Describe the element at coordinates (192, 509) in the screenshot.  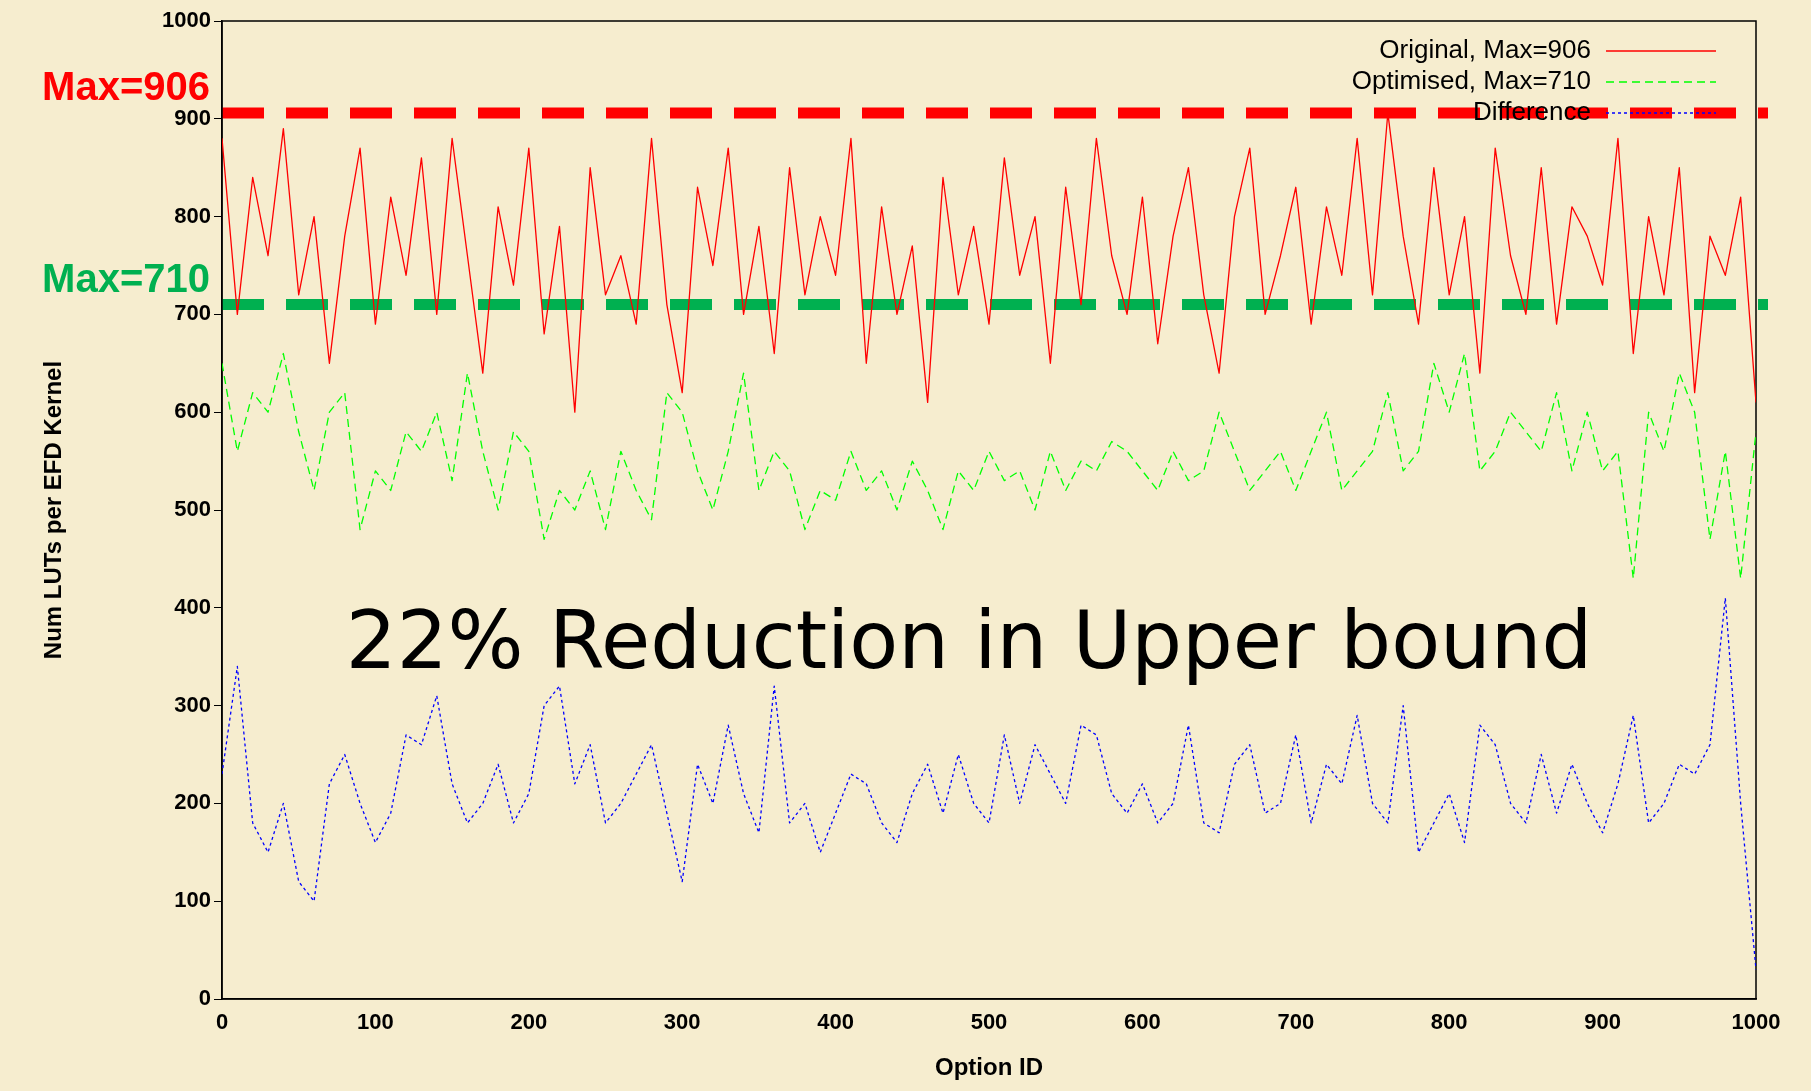
I see `y-tick-label: 500` at that location.